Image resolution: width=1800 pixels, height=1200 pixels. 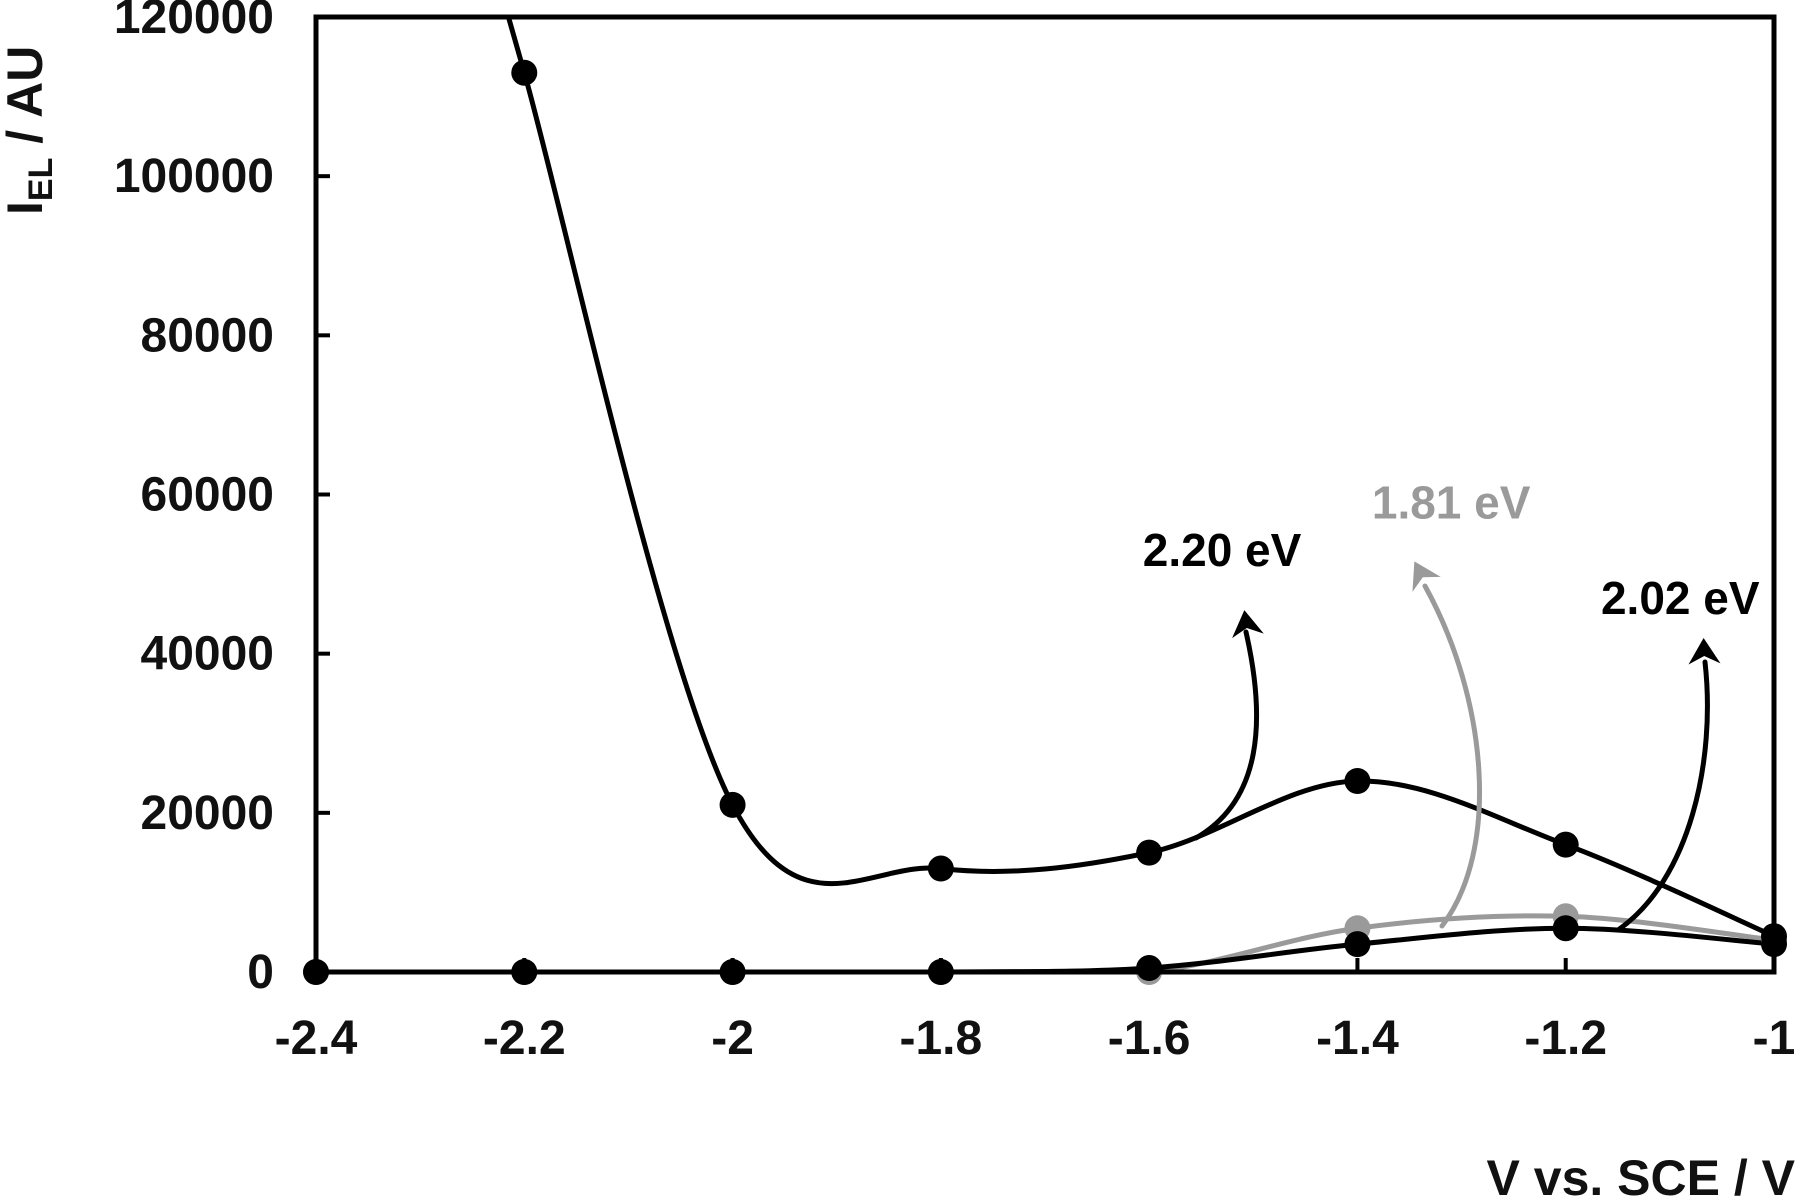 I want to click on annotation-label: 1.81 eV, so click(x=1451, y=502).